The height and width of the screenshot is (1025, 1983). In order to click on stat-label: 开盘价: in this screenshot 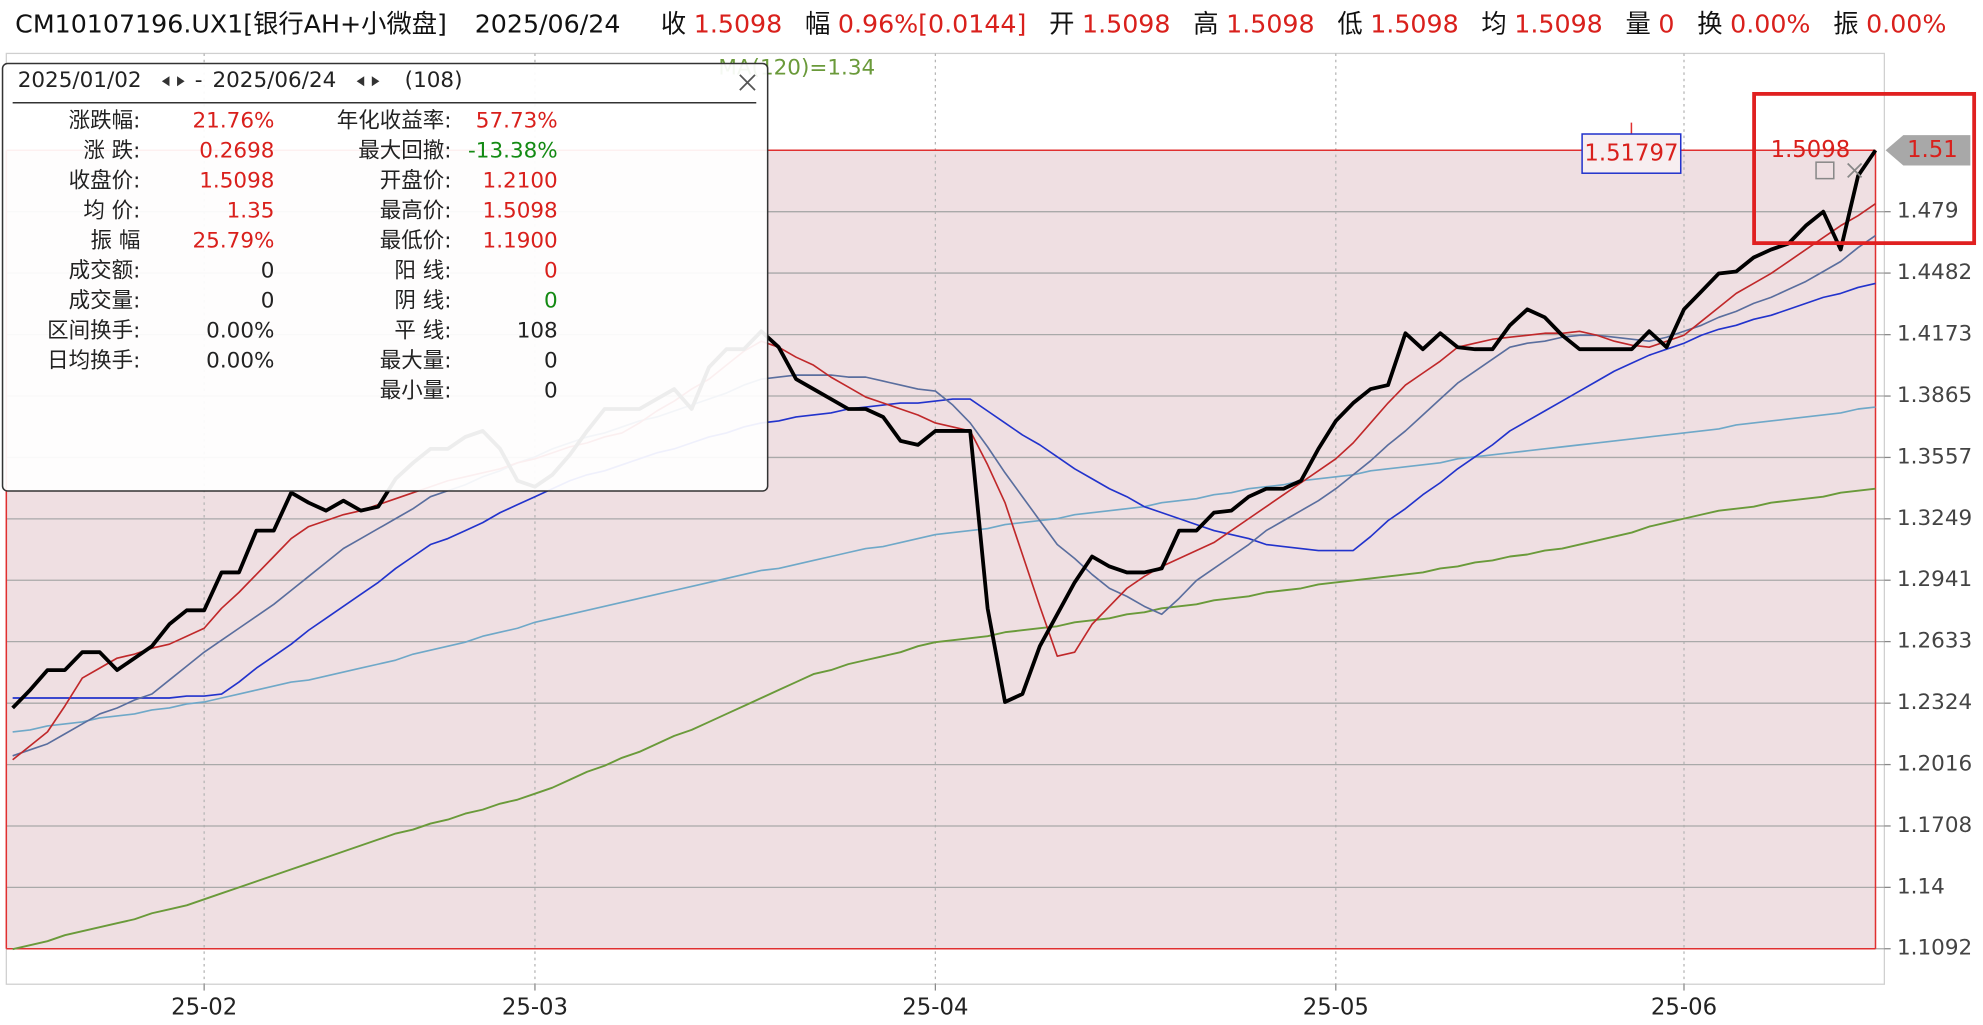, I will do `click(416, 181)`.